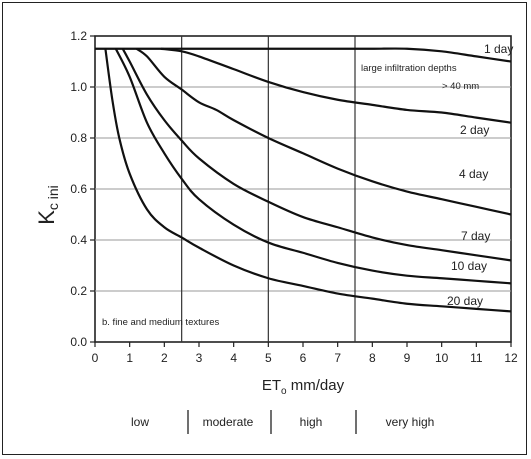  Describe the element at coordinates (140, 422) in the screenshot. I see `et-class-low: low` at that location.